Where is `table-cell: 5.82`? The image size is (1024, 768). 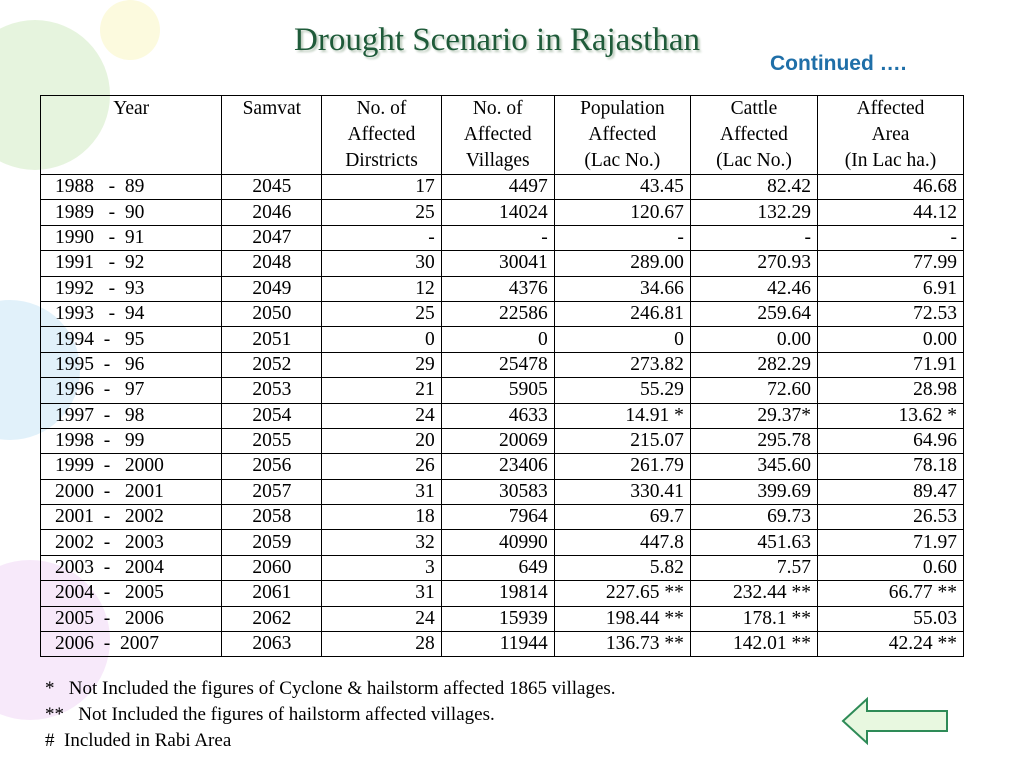
table-cell: 5.82 is located at coordinates (622, 568).